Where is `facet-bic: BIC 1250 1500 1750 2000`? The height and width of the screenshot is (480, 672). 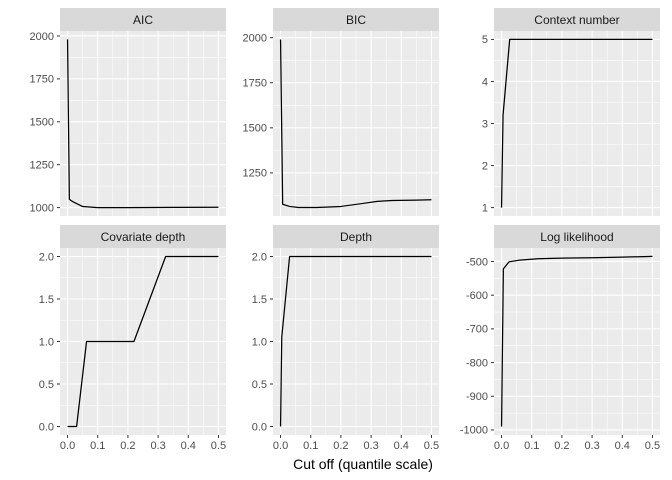 facet-bic: BIC 1250 1500 1750 2000 is located at coordinates (332, 112).